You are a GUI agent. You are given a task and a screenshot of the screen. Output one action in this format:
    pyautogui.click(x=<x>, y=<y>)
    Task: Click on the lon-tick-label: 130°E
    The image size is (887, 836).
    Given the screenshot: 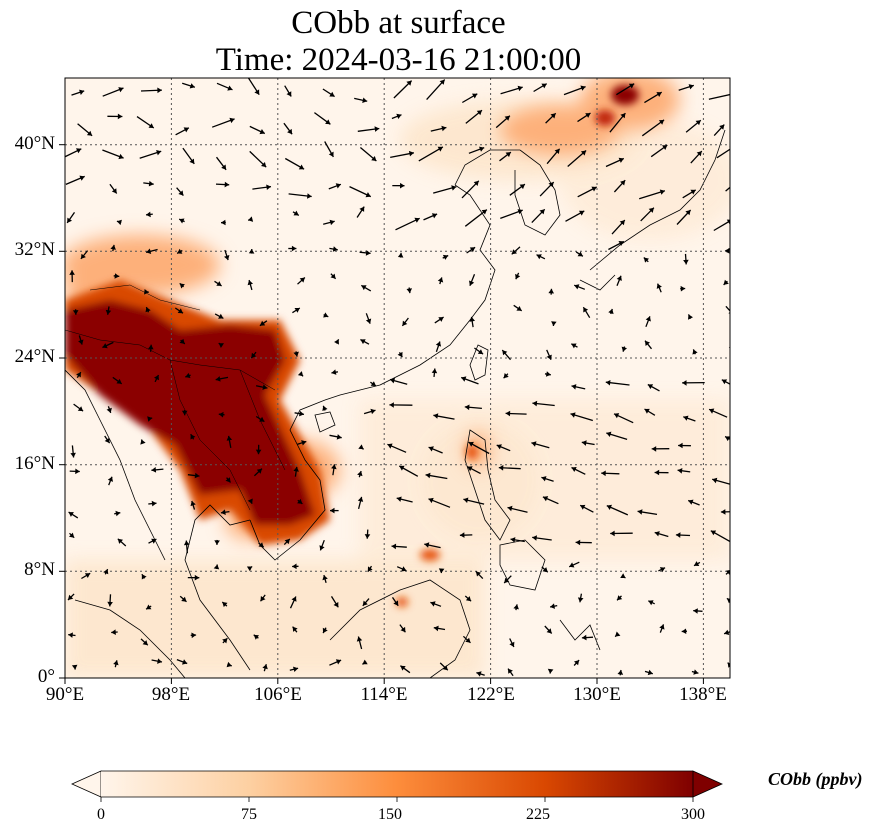 What is the action you would take?
    pyautogui.click(x=597, y=694)
    